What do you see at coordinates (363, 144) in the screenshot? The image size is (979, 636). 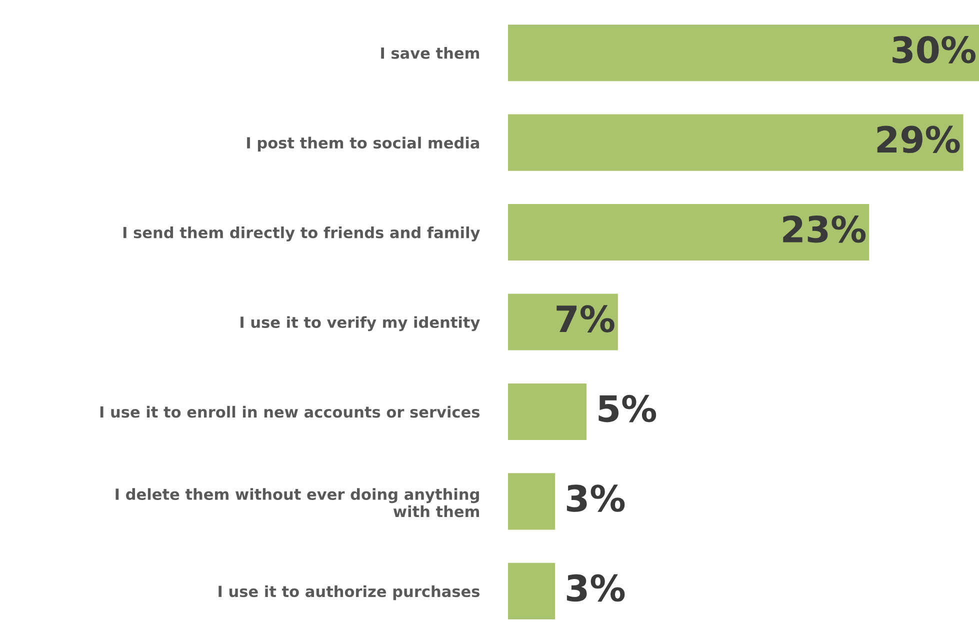 I see `y-tick-label: I post them to social media` at bounding box center [363, 144].